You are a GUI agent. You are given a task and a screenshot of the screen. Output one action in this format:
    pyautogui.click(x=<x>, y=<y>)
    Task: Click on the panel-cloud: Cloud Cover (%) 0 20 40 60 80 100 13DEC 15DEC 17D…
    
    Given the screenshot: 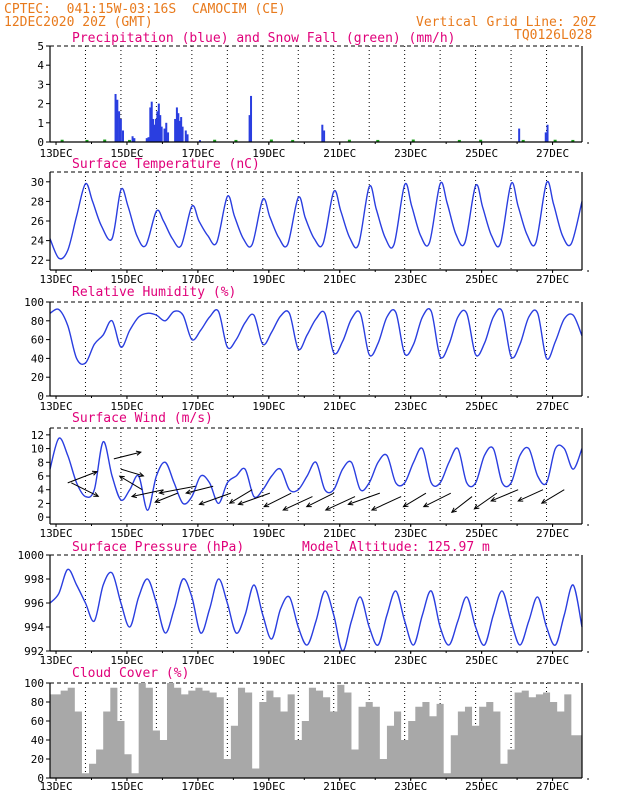 What is the action you would take?
    pyautogui.click(x=306, y=729)
    